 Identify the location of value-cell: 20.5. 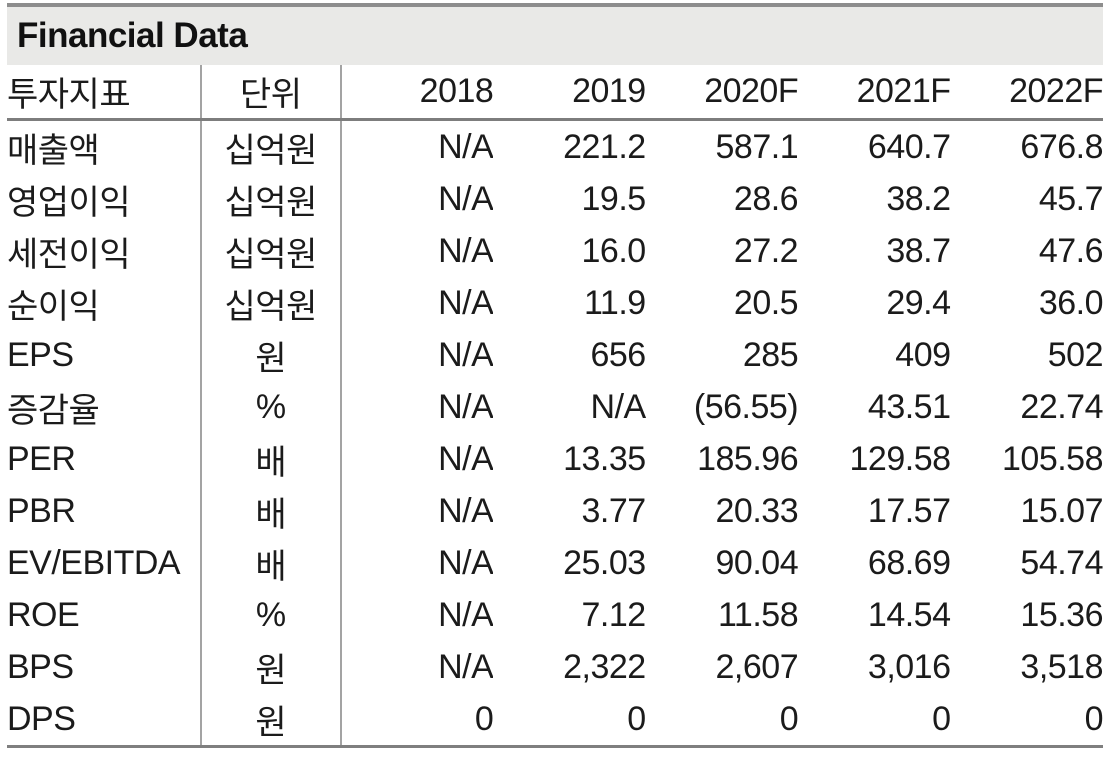
(766, 302).